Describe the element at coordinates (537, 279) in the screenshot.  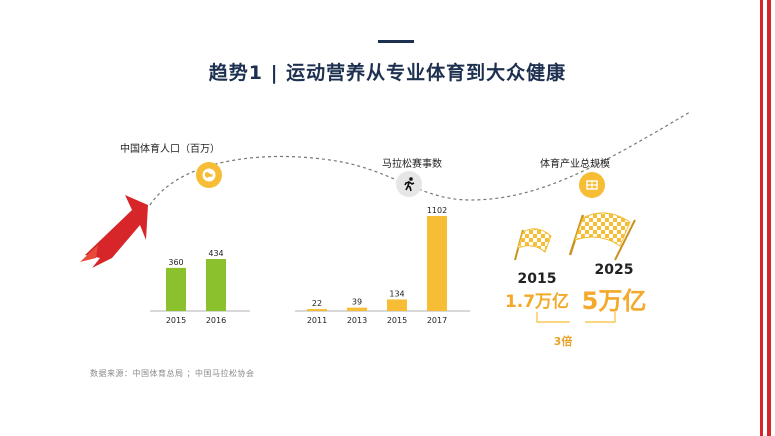
I see `scale-year-2015: 2015` at that location.